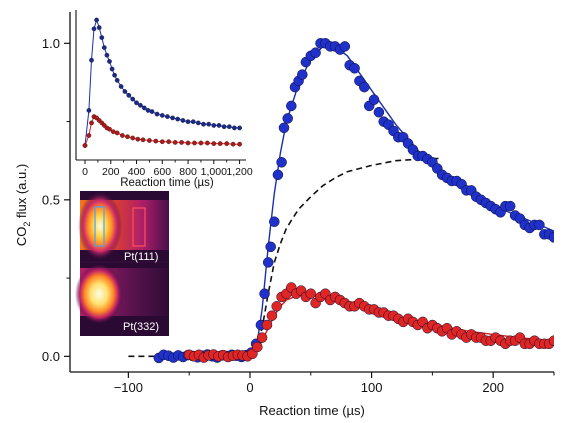 The width and height of the screenshot is (566, 423). What do you see at coordinates (51, 356) in the screenshot?
I see `y-tick-label: 0.0` at bounding box center [51, 356].